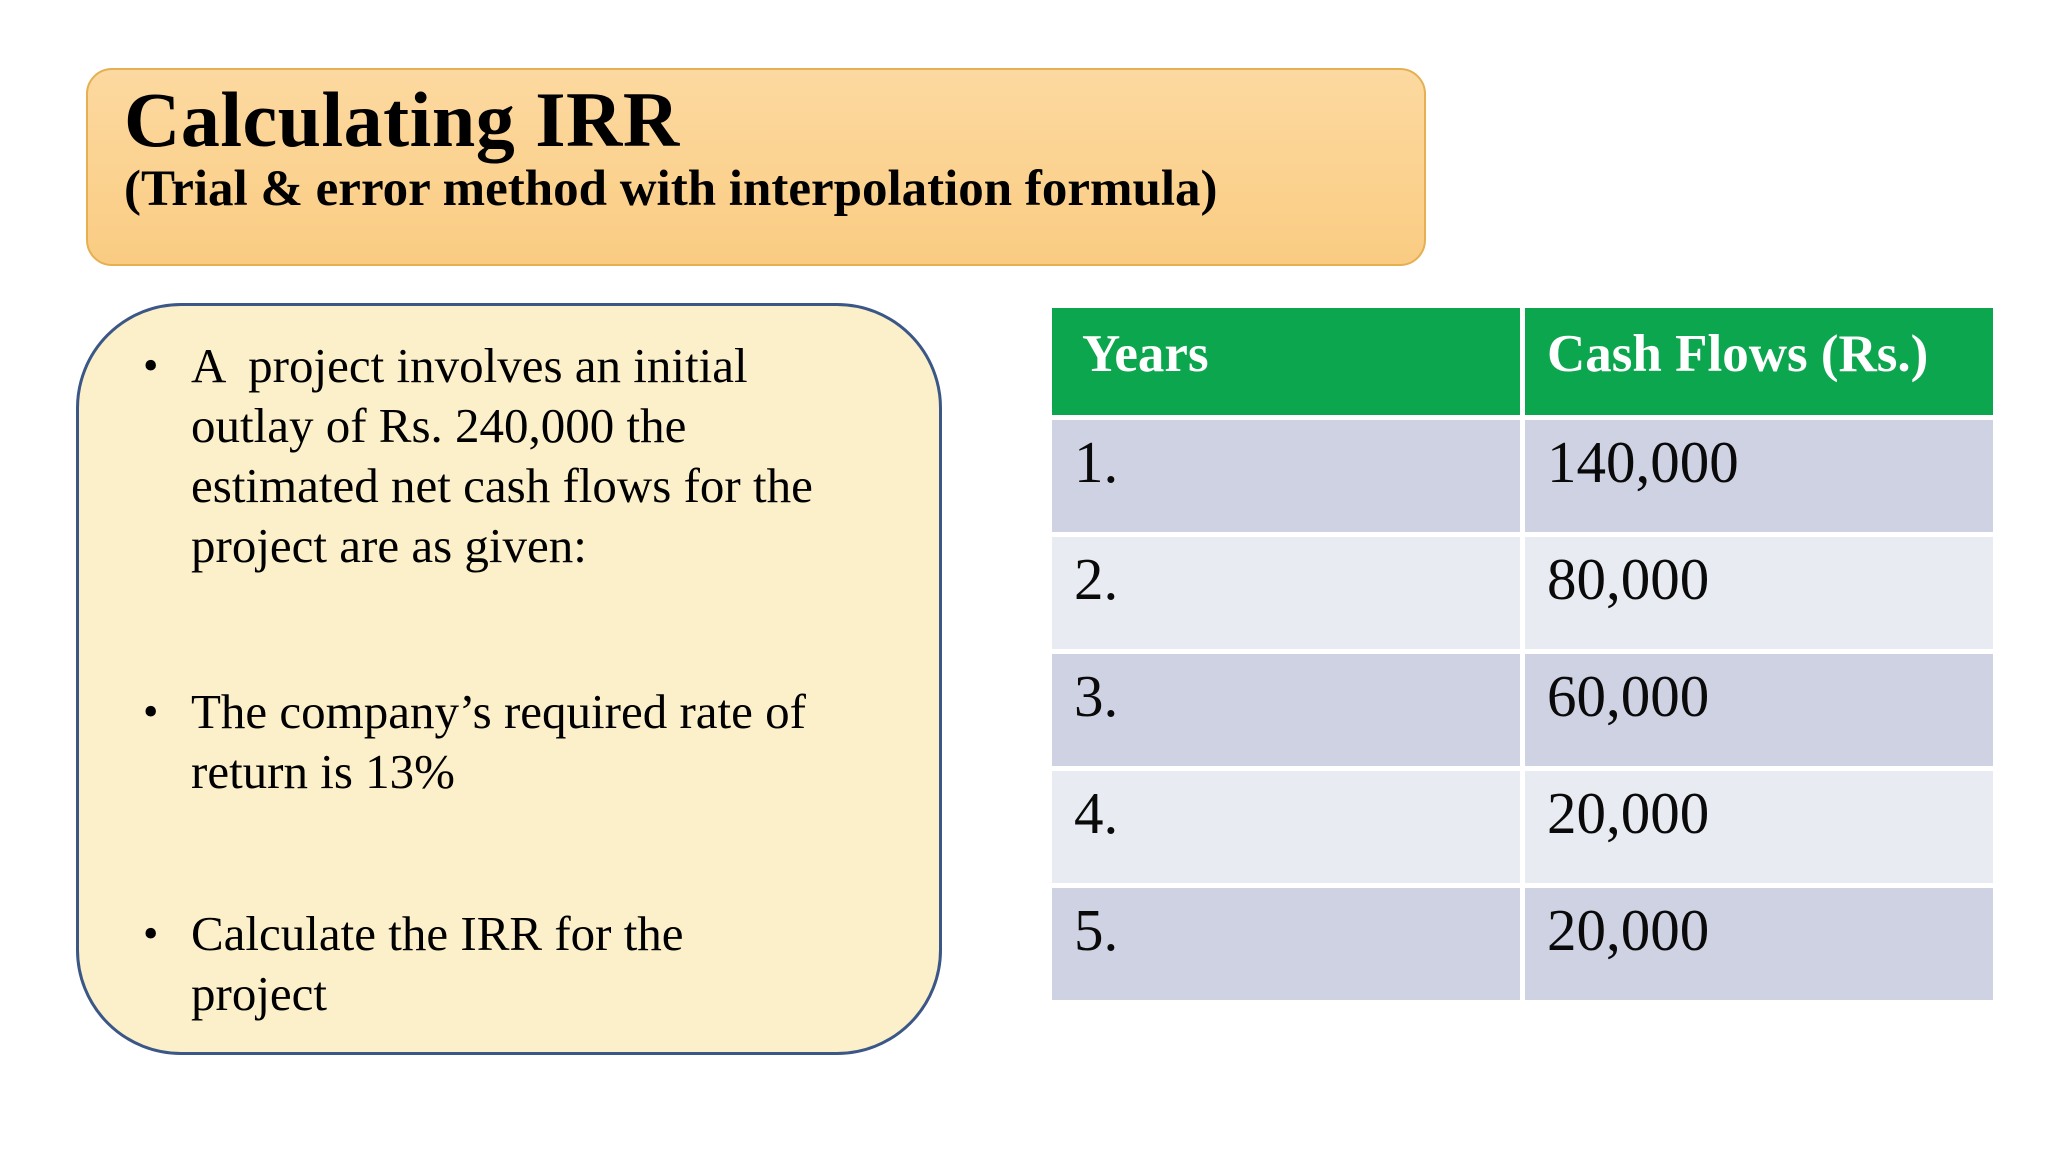 The image size is (2048, 1152). I want to click on bullet-item-calculate-irr: • Calculate the IRR for the project, so click(539, 964).